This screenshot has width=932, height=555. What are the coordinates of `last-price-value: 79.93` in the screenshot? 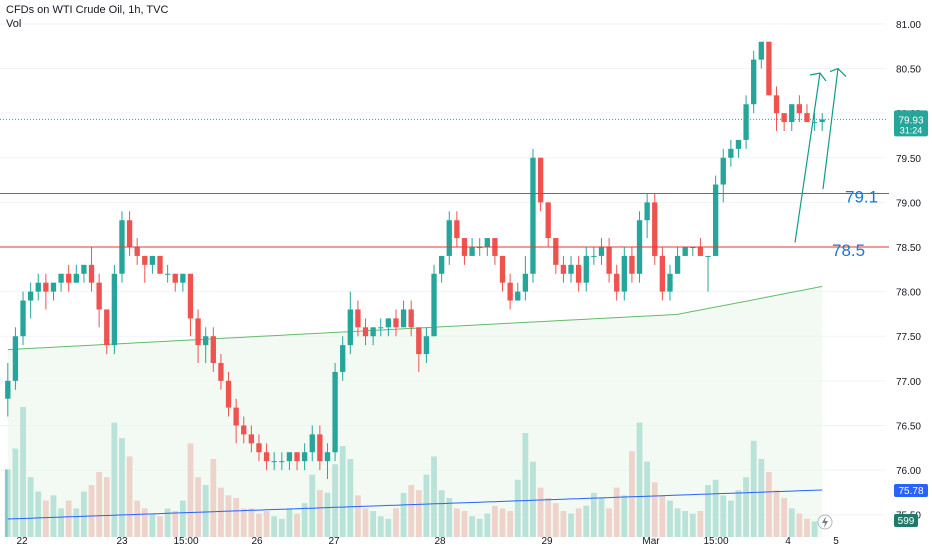 It's located at (910, 120).